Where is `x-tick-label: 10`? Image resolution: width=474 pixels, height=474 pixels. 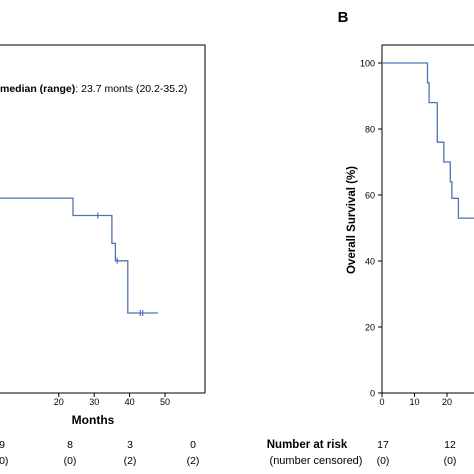 x-tick-label: 10 is located at coordinates (414, 402).